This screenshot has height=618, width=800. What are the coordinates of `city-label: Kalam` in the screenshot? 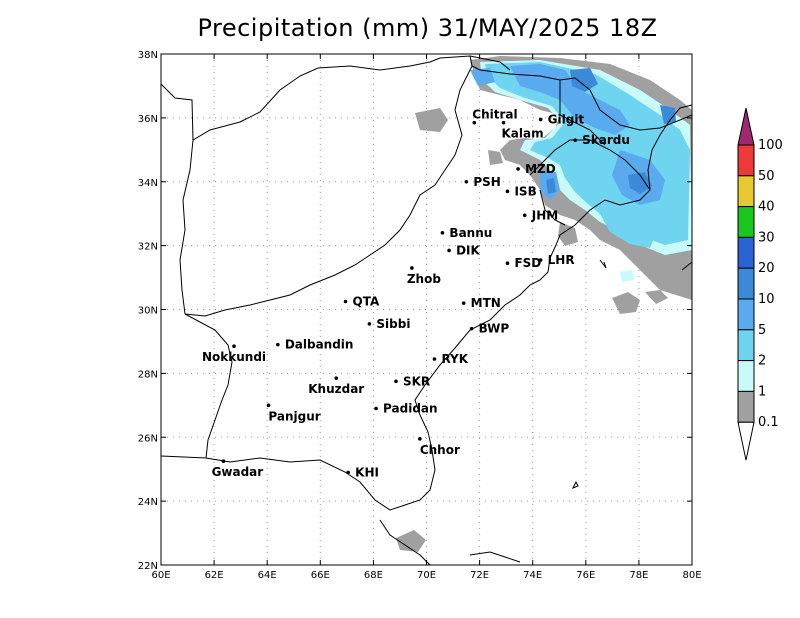 It's located at (522, 134).